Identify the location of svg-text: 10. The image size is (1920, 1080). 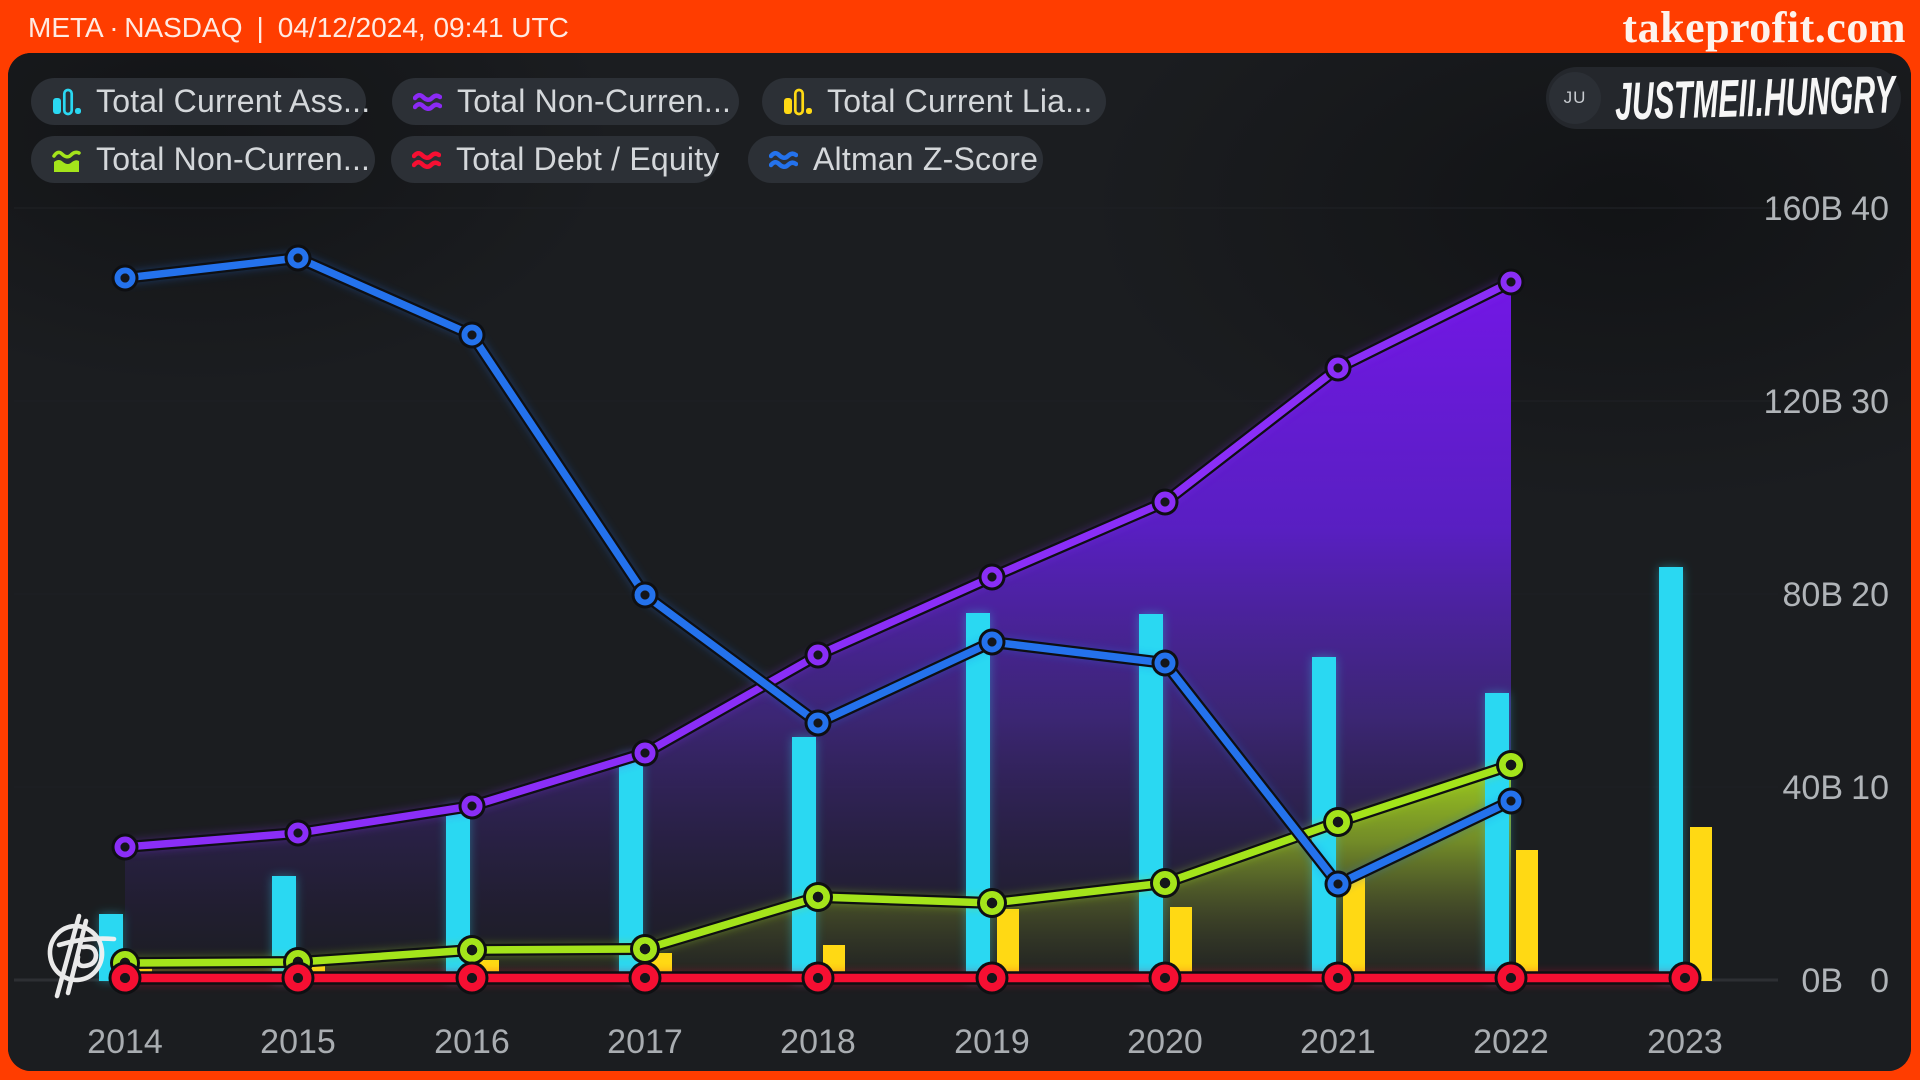
(1870, 788).